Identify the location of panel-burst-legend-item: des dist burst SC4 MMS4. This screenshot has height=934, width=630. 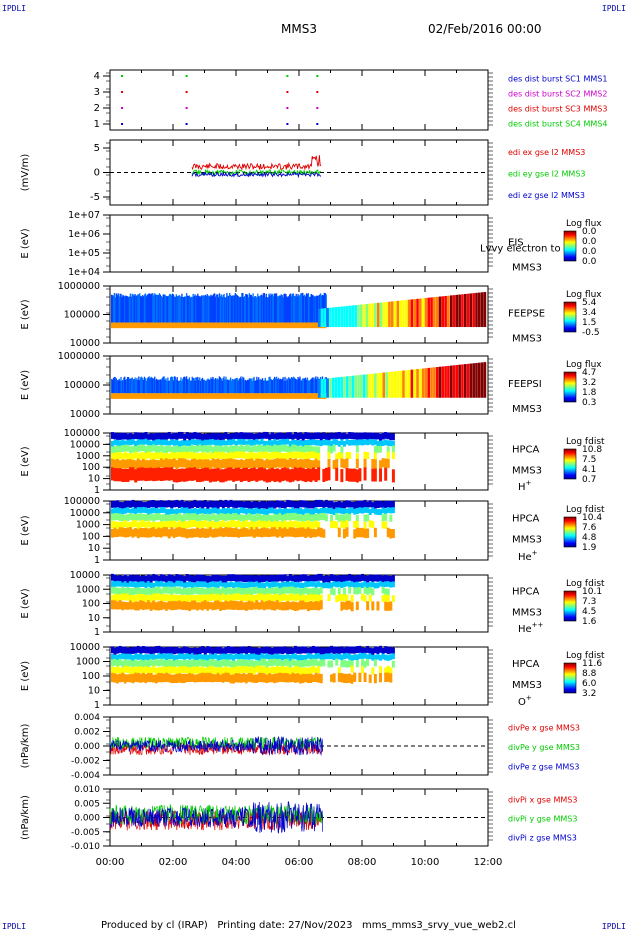
(557, 124).